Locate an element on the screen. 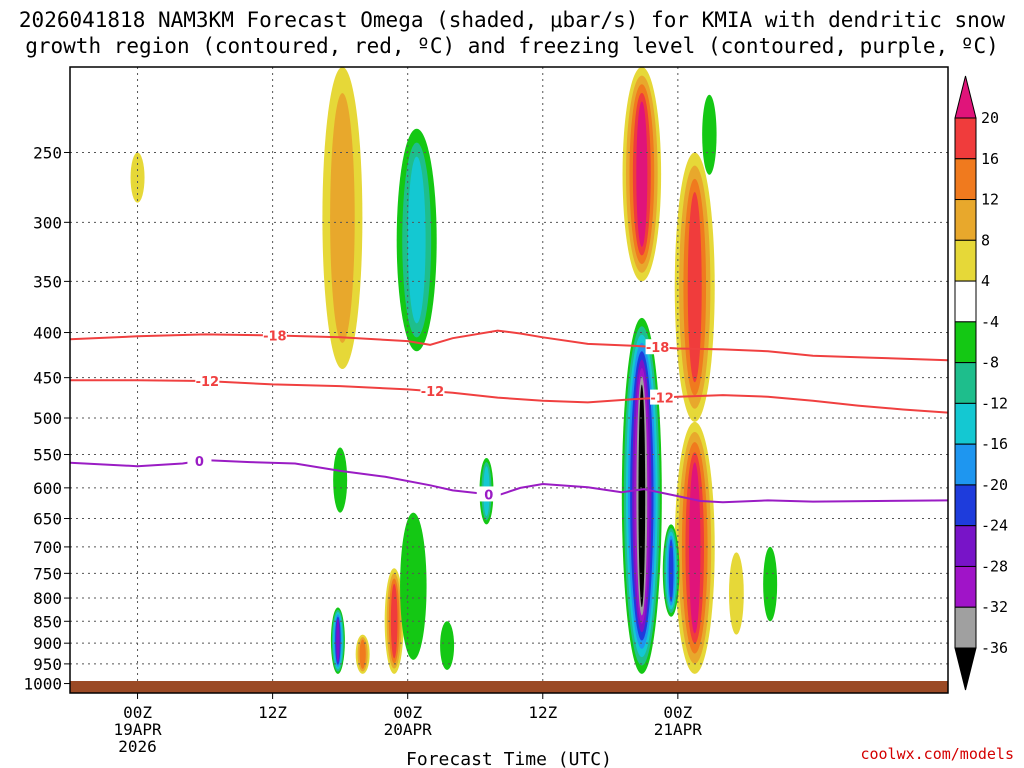 The width and height of the screenshot is (1024, 768). colorbar-tick-20: 20 is located at coordinates (990, 118).